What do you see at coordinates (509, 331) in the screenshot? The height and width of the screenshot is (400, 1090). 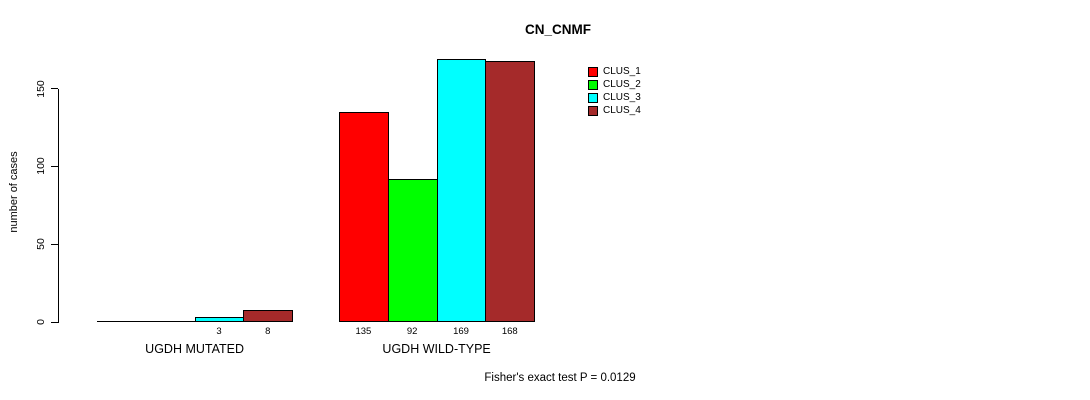 I see `bar-value-label: 168` at bounding box center [509, 331].